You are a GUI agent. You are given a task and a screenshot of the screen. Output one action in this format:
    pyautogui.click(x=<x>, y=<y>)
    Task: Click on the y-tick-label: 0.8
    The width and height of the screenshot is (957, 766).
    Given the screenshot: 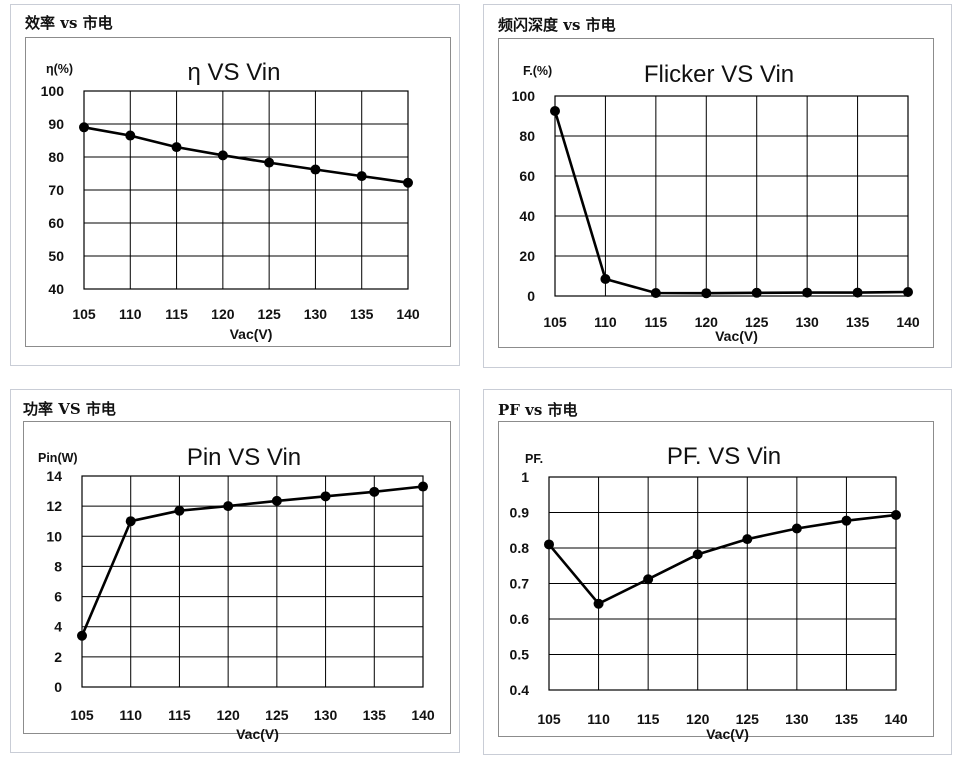 What is the action you would take?
    pyautogui.click(x=520, y=548)
    